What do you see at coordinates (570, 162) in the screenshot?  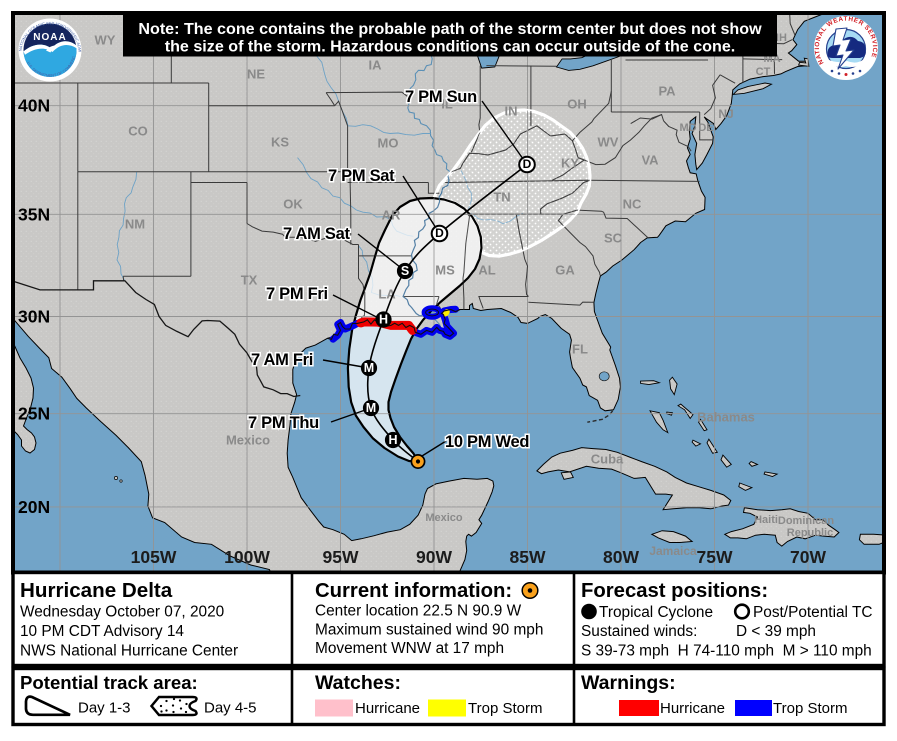 I see `svg-text: KY` at bounding box center [570, 162].